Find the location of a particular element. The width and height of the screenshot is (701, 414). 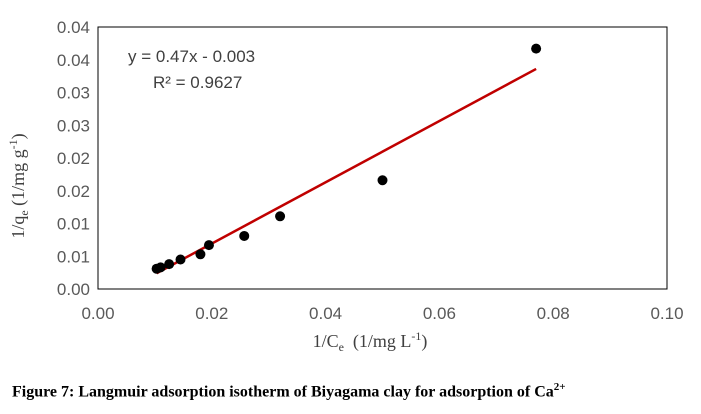

y-title-sup: -1 is located at coordinates (13, 144).